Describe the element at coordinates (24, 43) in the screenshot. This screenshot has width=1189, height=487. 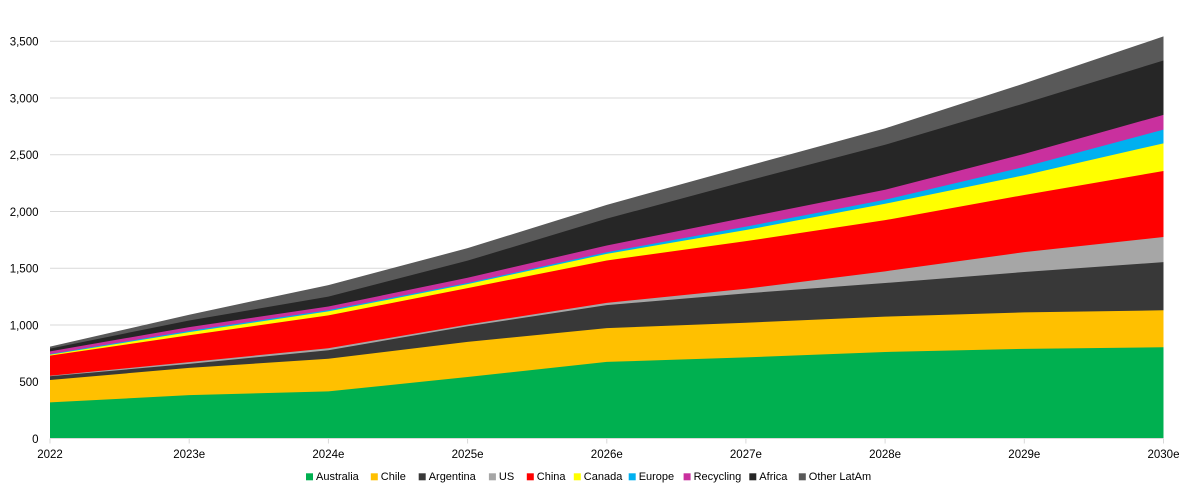
I see `svg-text: 3,500` at that location.